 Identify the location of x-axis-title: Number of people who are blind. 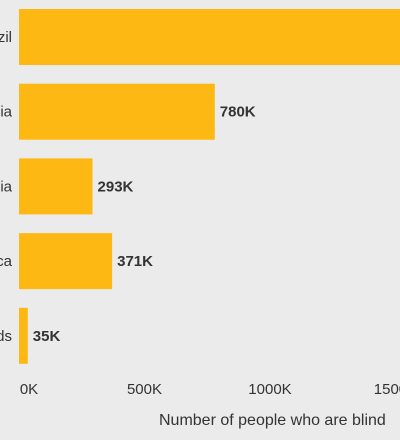
(272, 420).